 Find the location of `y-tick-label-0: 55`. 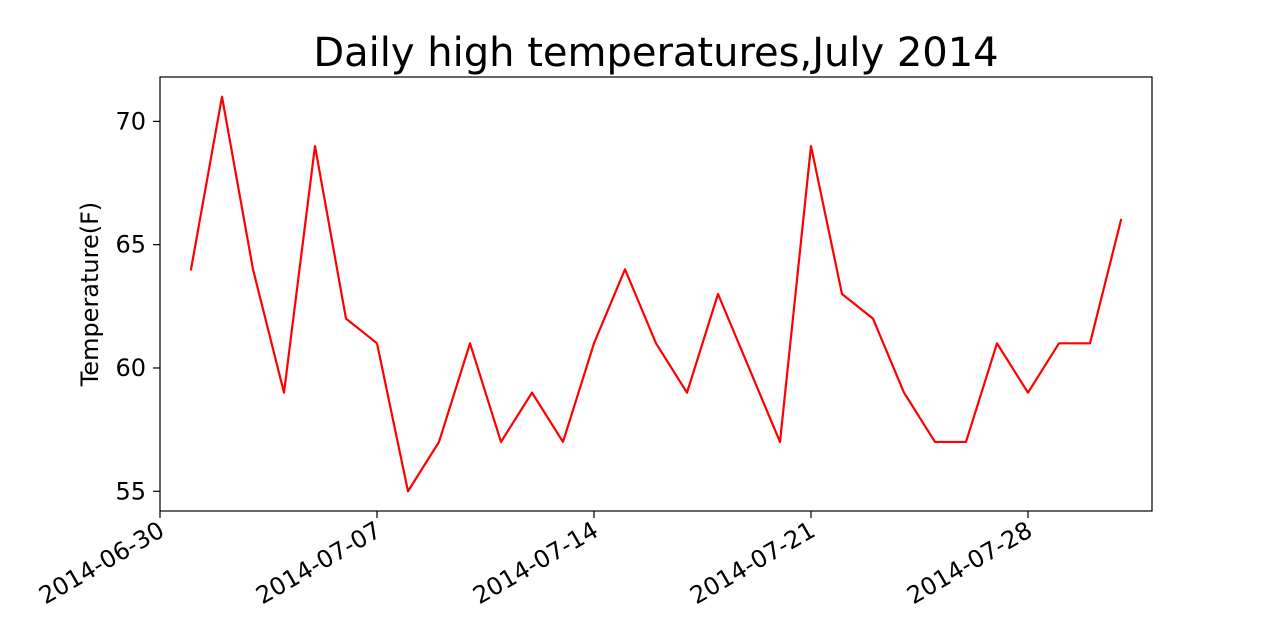

y-tick-label-0: 55 is located at coordinates (130, 491).